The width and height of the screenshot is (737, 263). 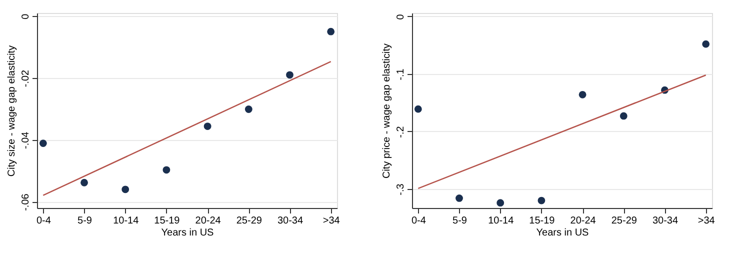 What do you see at coordinates (401, 189) in the screenshot?
I see `y-tick-label: -.3` at bounding box center [401, 189].